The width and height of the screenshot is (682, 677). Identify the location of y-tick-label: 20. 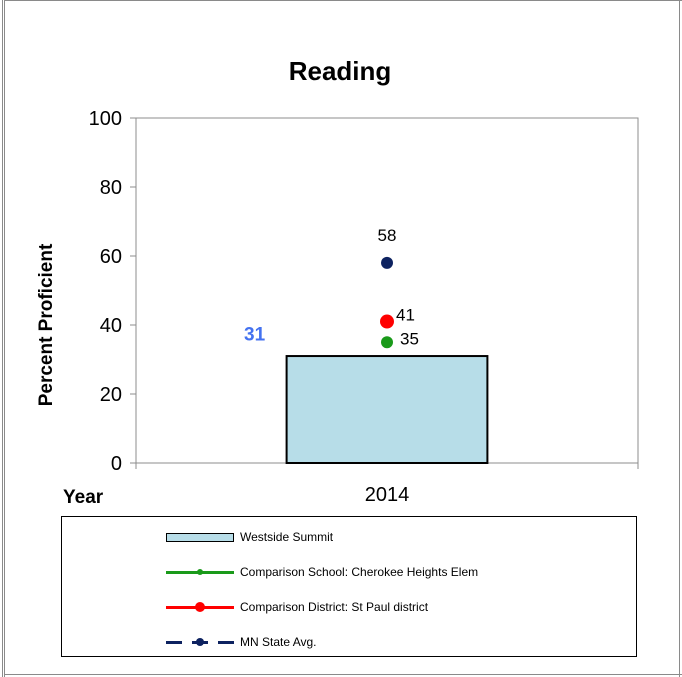
(111, 395).